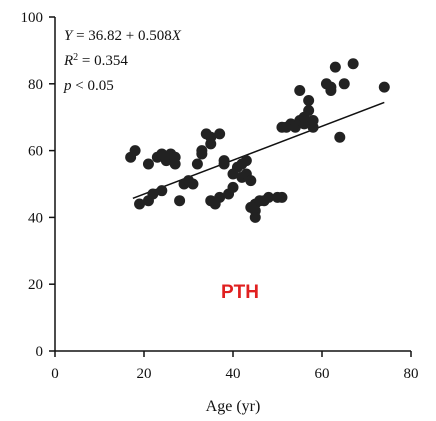  I want to click on x-tick-label: 0, so click(55, 374).